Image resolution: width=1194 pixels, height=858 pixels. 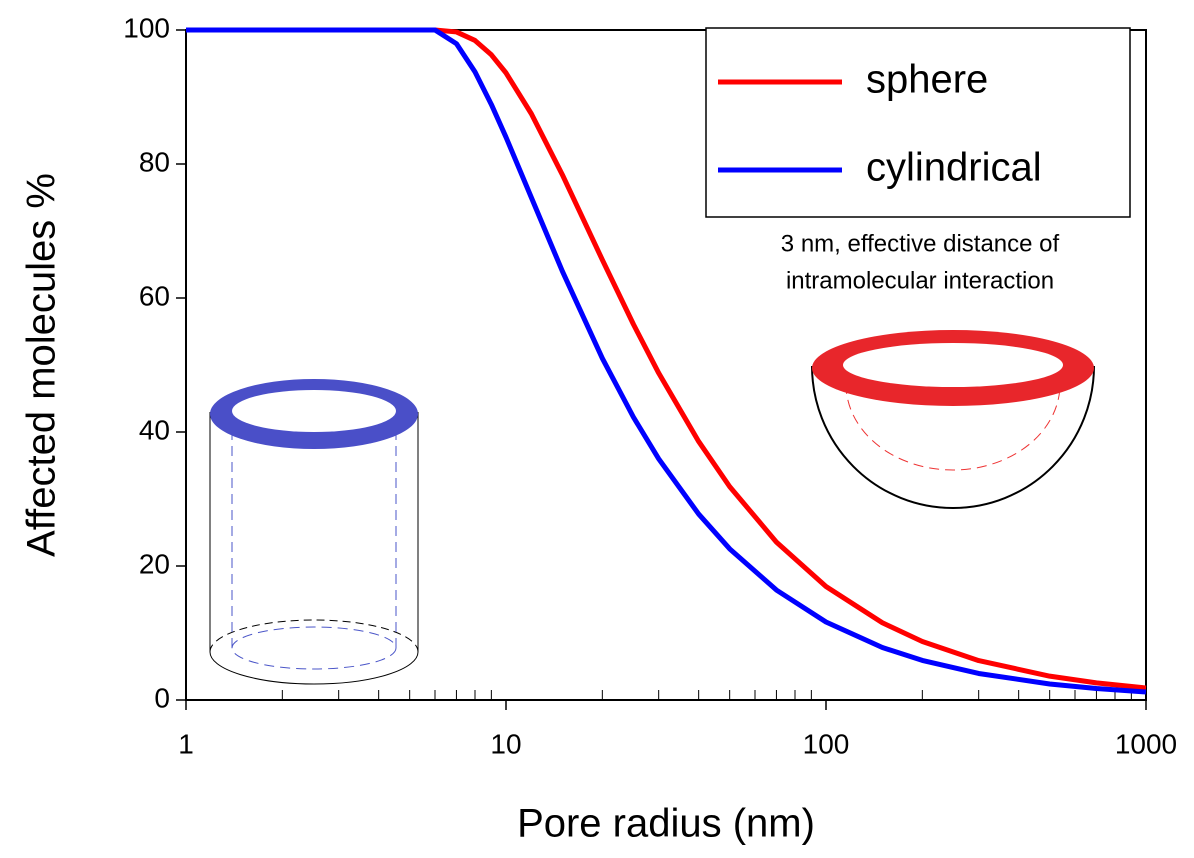 What do you see at coordinates (826, 743) in the screenshot?
I see `x-tick-label: 100` at bounding box center [826, 743].